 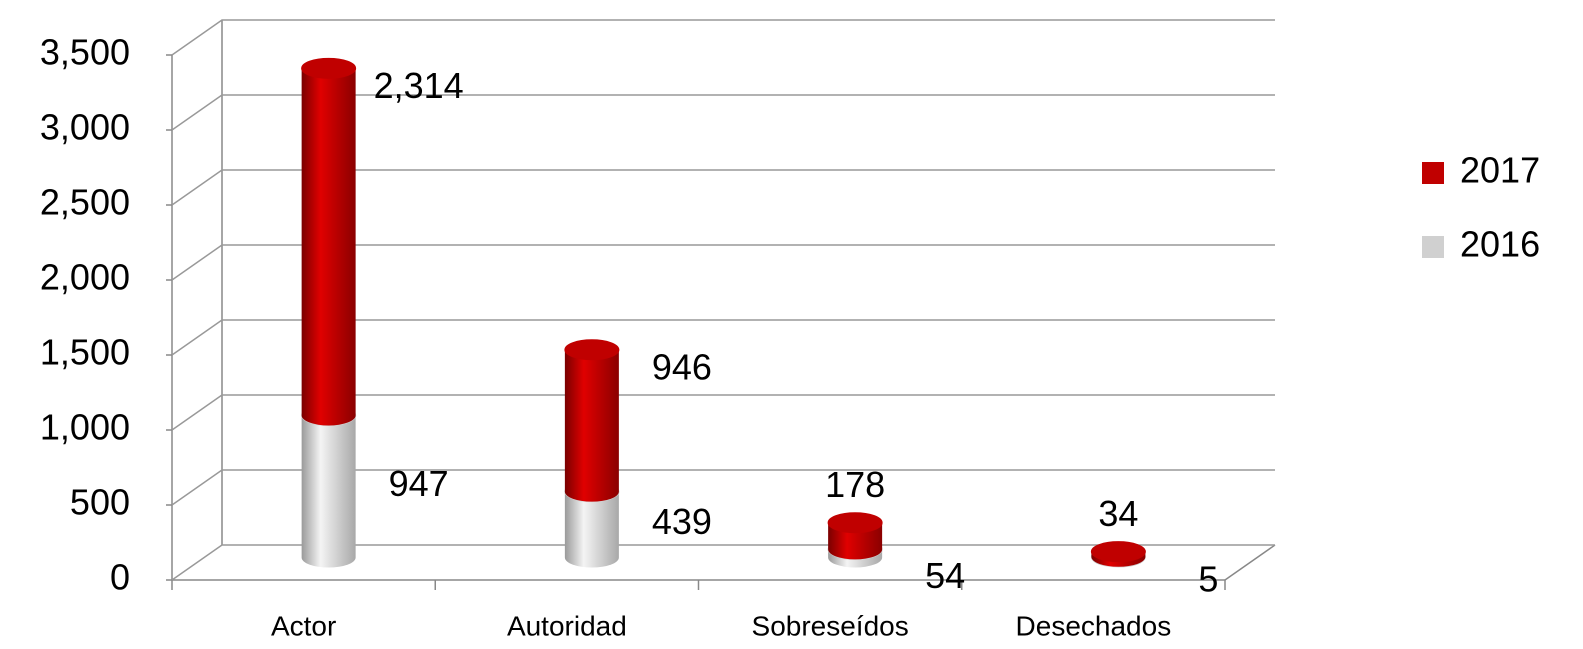 What do you see at coordinates (1500, 244) in the screenshot?
I see `legend-label: 2016` at bounding box center [1500, 244].